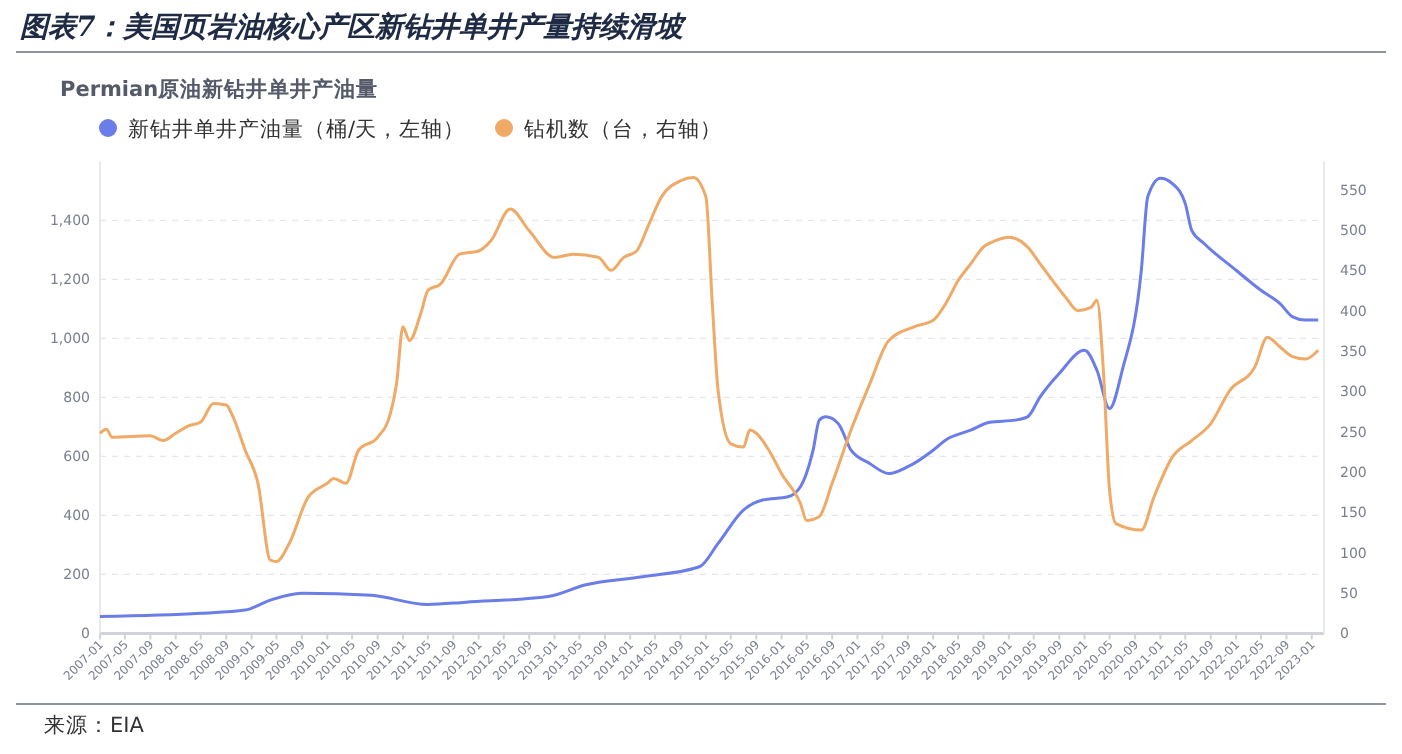 Image resolution: width=1402 pixels, height=754 pixels. Describe the element at coordinates (622, 129) in the screenshot. I see `legend-label: 钻机数（台，右轴）` at that location.